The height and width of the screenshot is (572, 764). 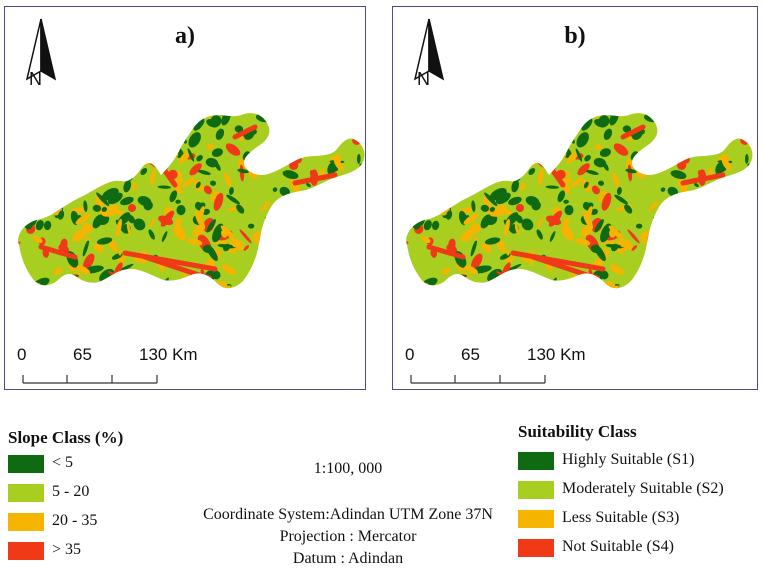 What do you see at coordinates (577, 431) in the screenshot?
I see `suitability-legend-title: Suitability Class` at bounding box center [577, 431].